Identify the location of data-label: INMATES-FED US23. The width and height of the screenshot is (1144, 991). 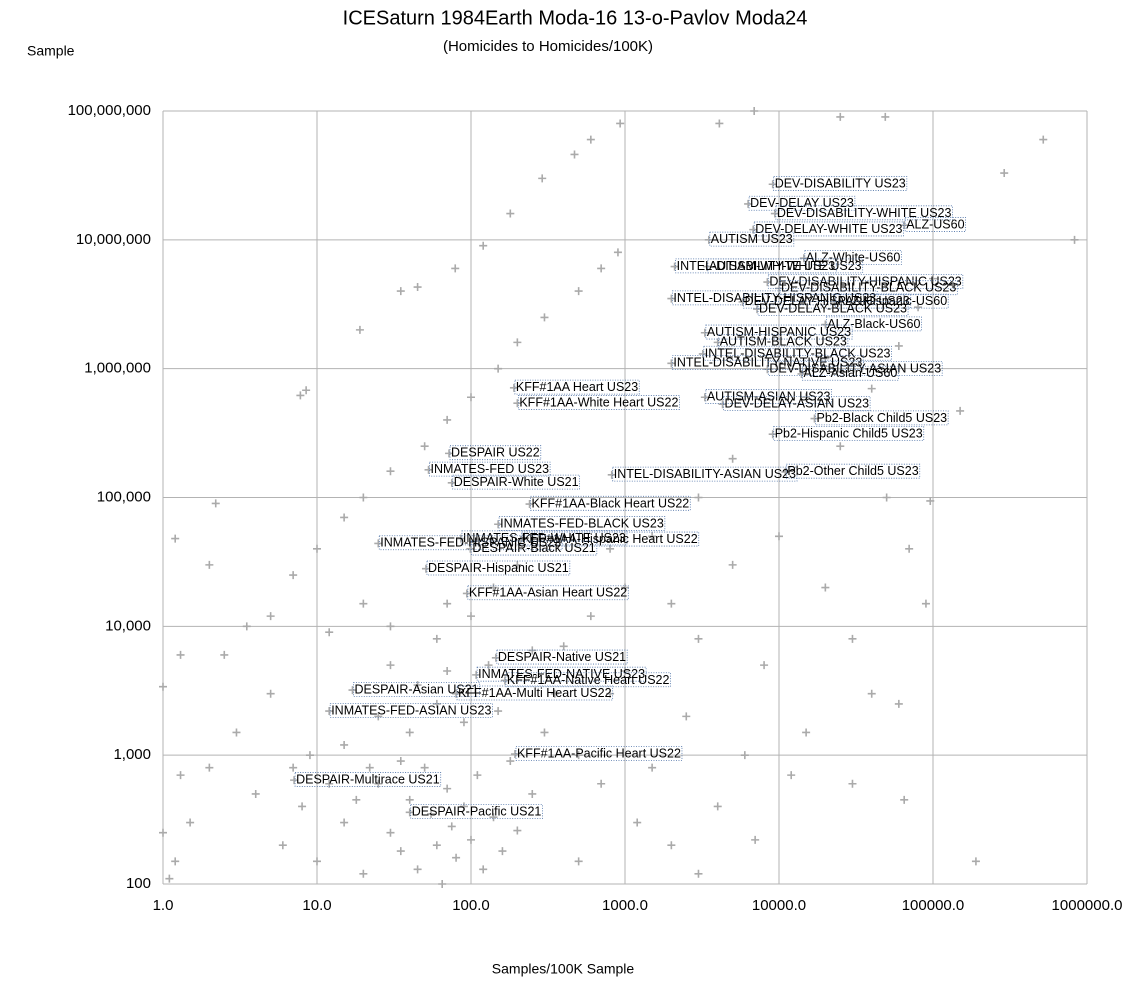
(490, 469).